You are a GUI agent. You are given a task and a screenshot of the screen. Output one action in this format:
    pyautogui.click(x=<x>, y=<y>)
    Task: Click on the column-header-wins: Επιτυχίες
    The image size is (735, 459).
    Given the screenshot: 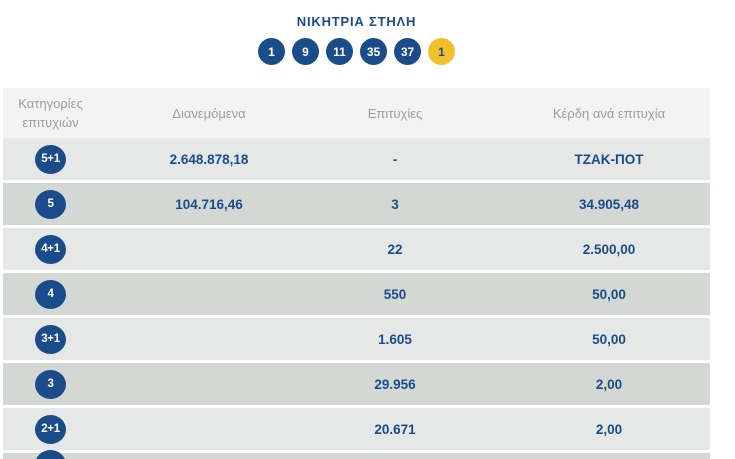 What is the action you would take?
    pyautogui.click(x=395, y=113)
    